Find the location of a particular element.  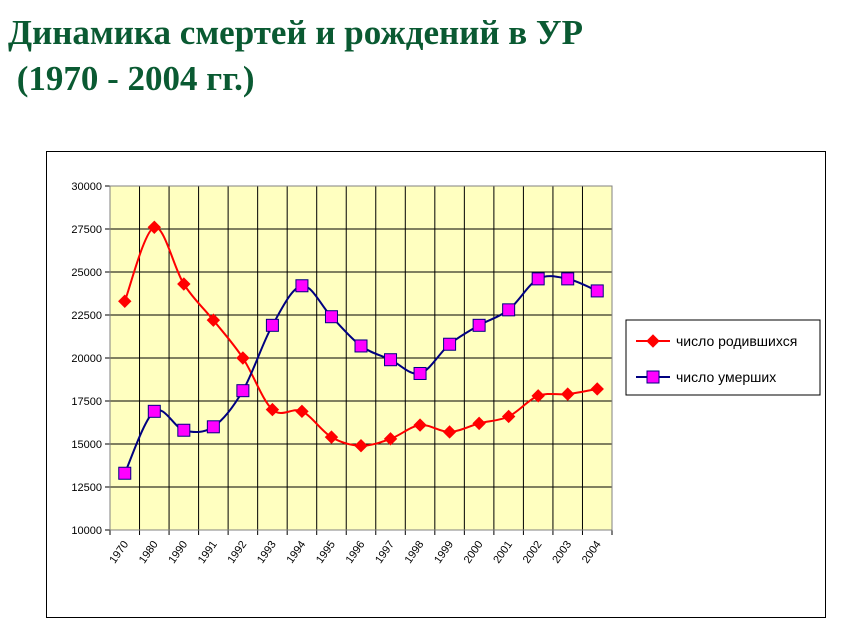

y-tick-label: 15000 is located at coordinates (86, 445).